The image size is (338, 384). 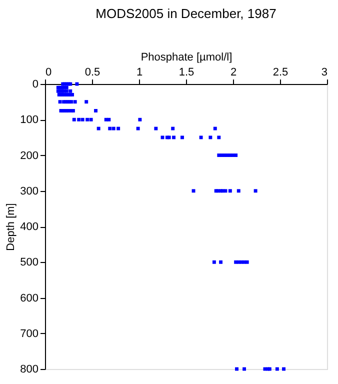 I want to click on chart-title: MODS2005 in December, 1987, so click(x=186, y=13).